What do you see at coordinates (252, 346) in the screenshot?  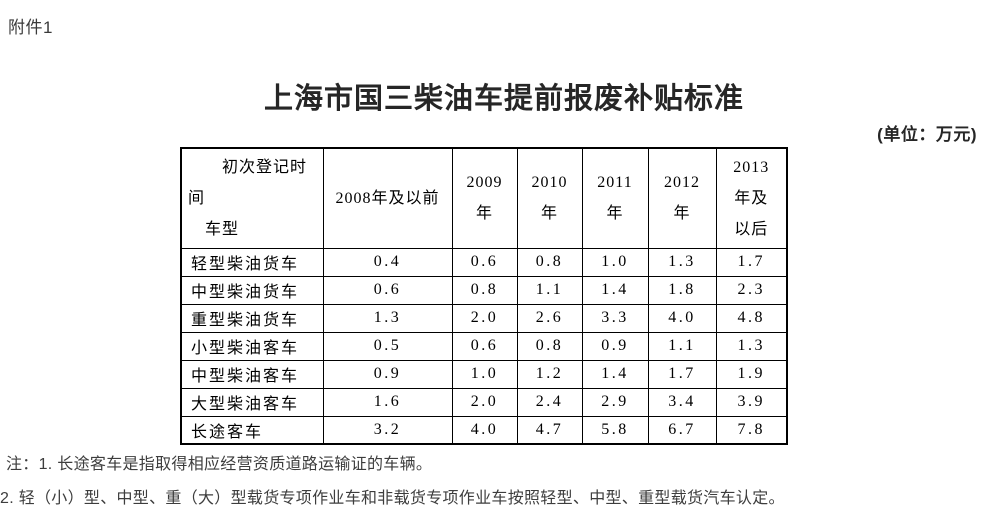 I see `vehicle-type-cell: 小型柴油客车` at bounding box center [252, 346].